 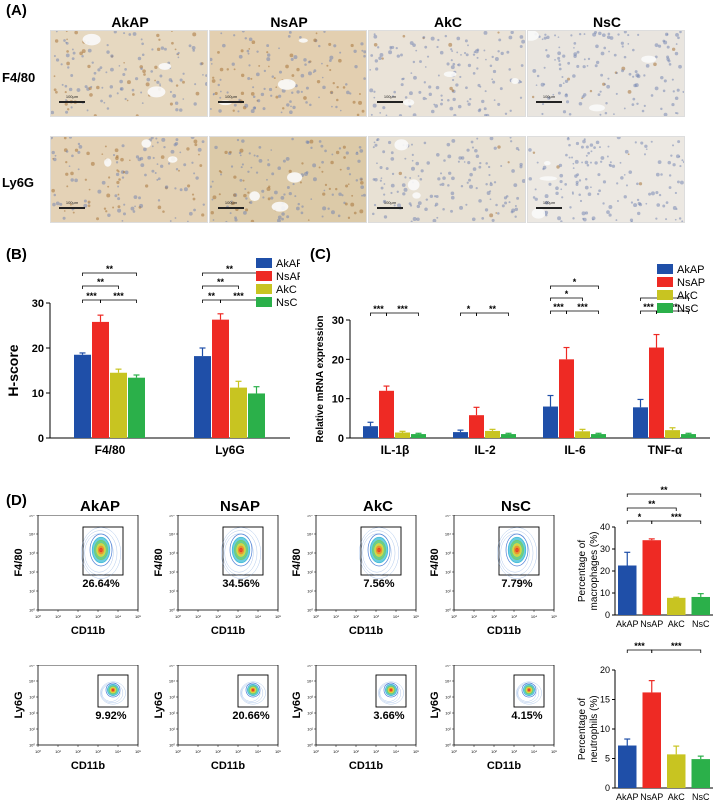 I want to click on x-tick-label: 10³, so click(x=238, y=616).